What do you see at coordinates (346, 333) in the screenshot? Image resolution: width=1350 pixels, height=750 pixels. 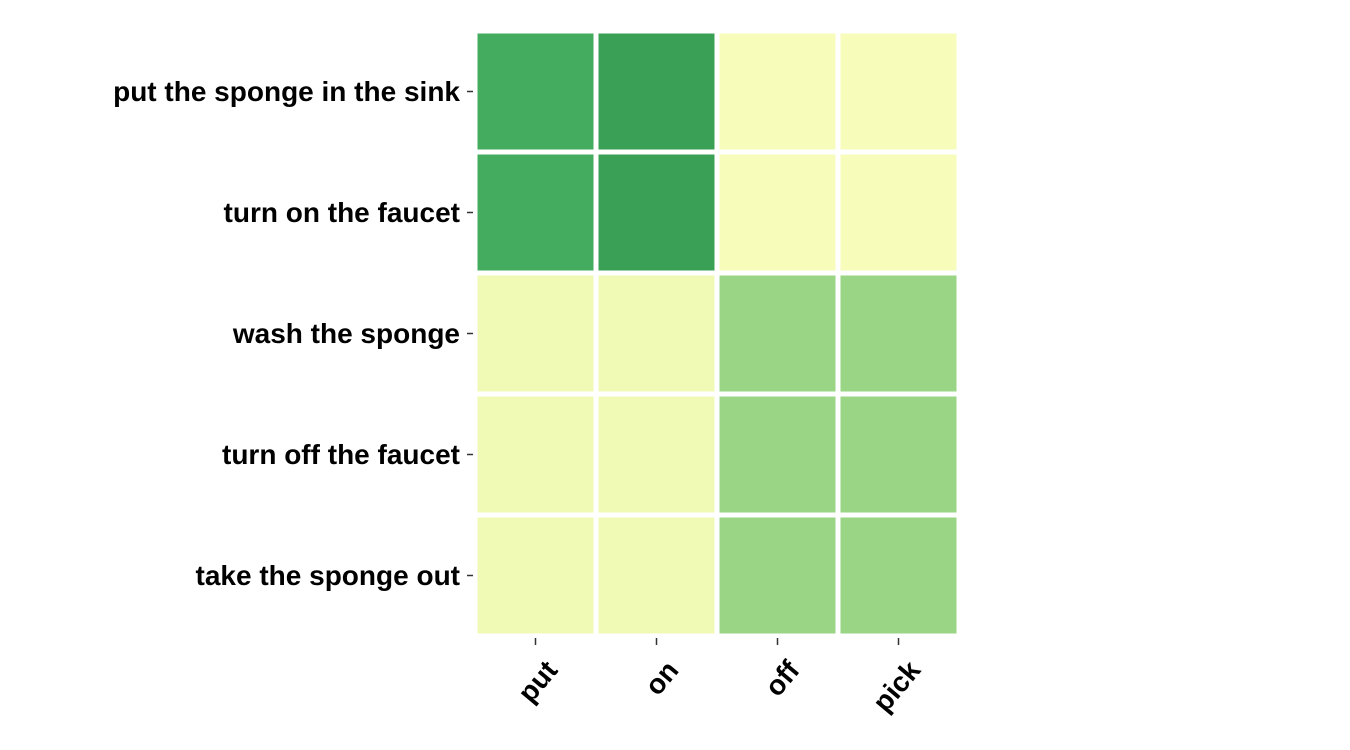 I see `row-label: wash the sponge` at bounding box center [346, 333].